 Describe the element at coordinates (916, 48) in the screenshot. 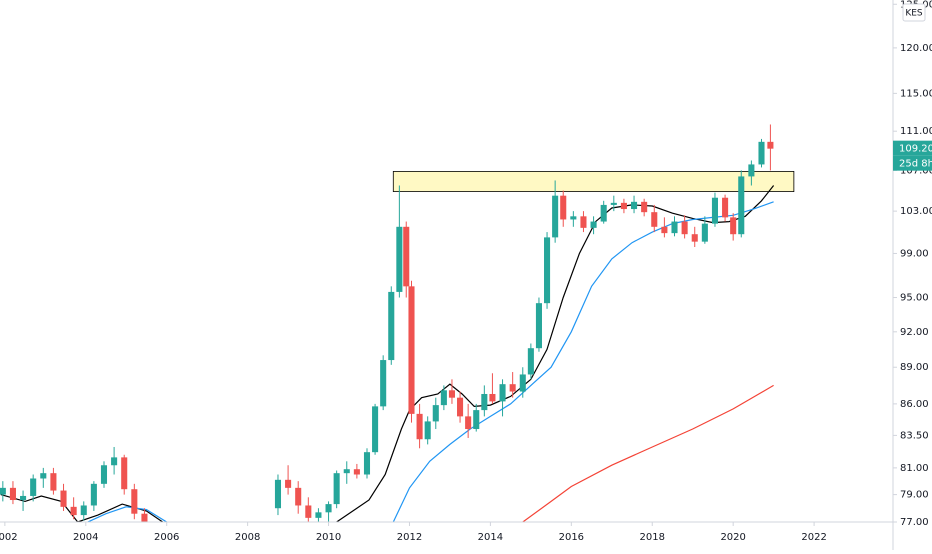

I see `y-tick-label: 120.00` at that location.